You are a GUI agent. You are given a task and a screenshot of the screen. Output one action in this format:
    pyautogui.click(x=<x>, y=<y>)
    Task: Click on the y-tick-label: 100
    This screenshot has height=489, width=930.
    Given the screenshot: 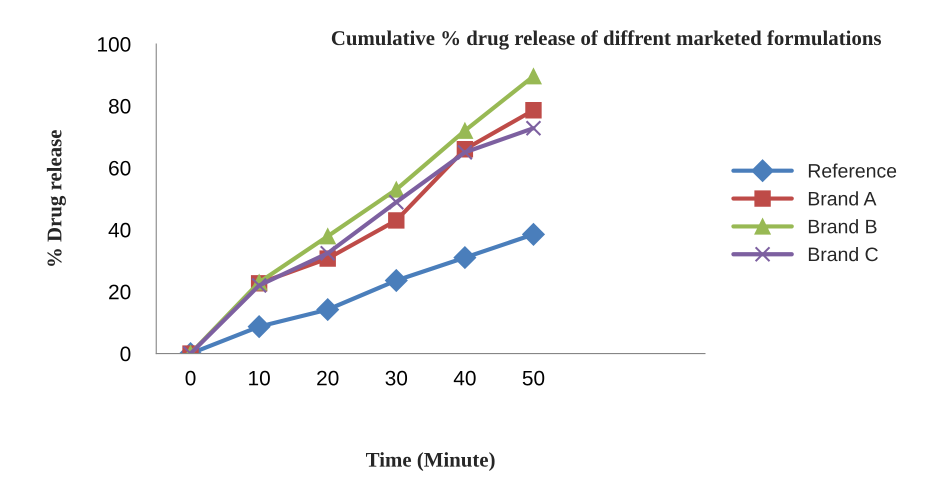 What is the action you would take?
    pyautogui.click(x=114, y=44)
    